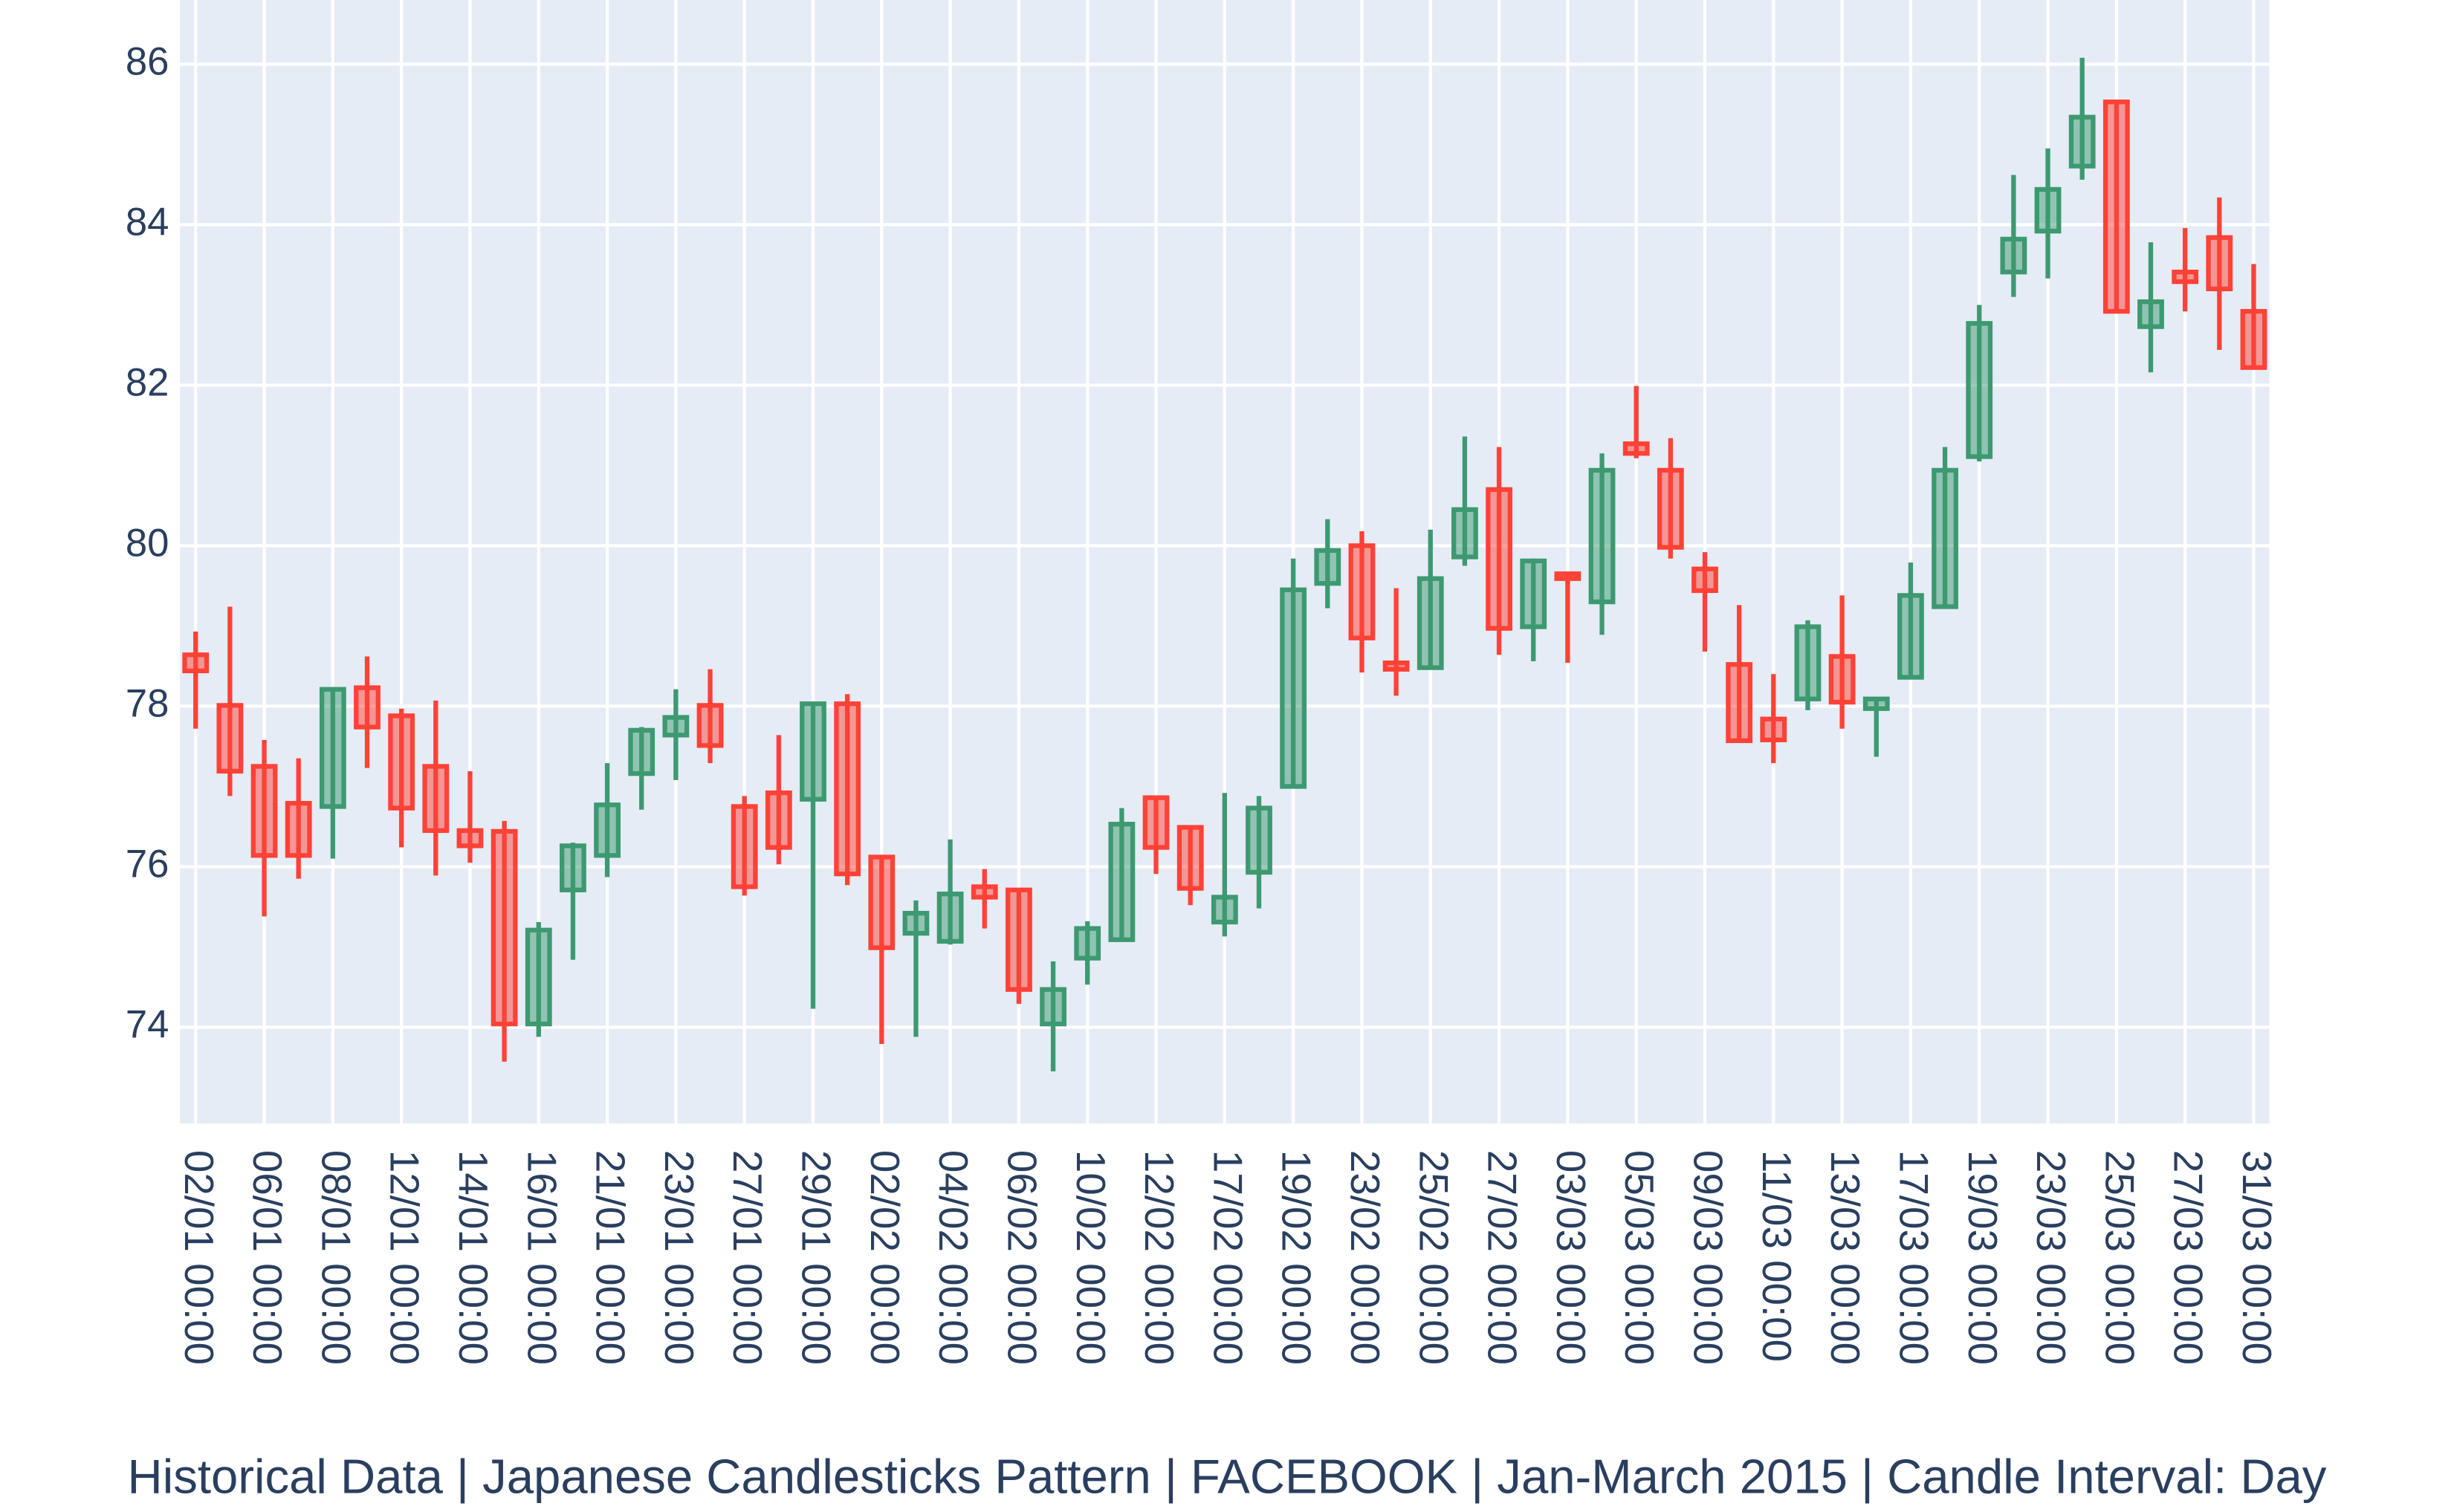  I want to click on x-tick-label: 03/03 00:00, so click(1571, 1257).